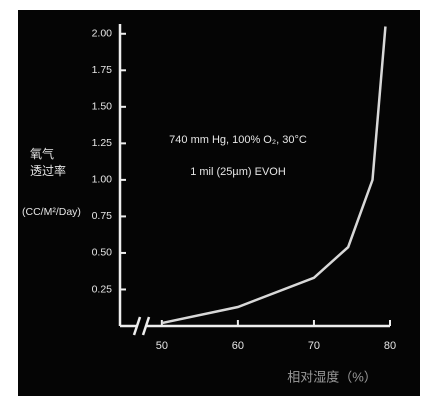  What do you see at coordinates (238, 172) in the screenshot?
I see `annotation: 1 mil (25µm) EVOH` at bounding box center [238, 172].